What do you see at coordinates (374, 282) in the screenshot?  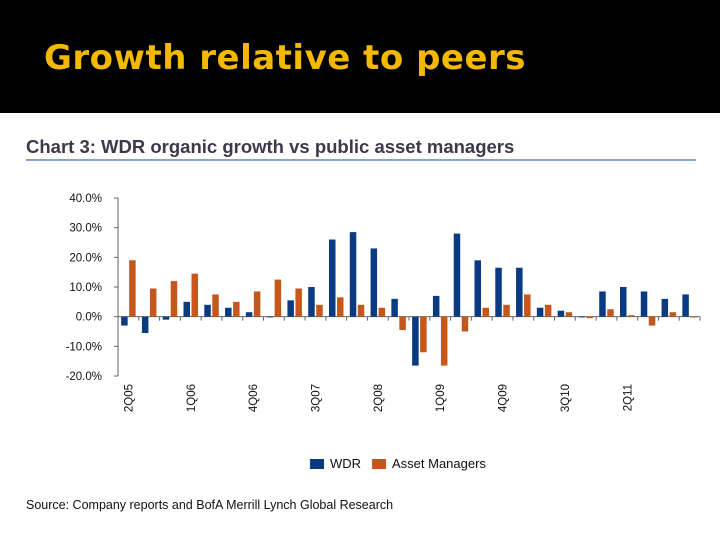 I see `wdr-bar-2q08` at bounding box center [374, 282].